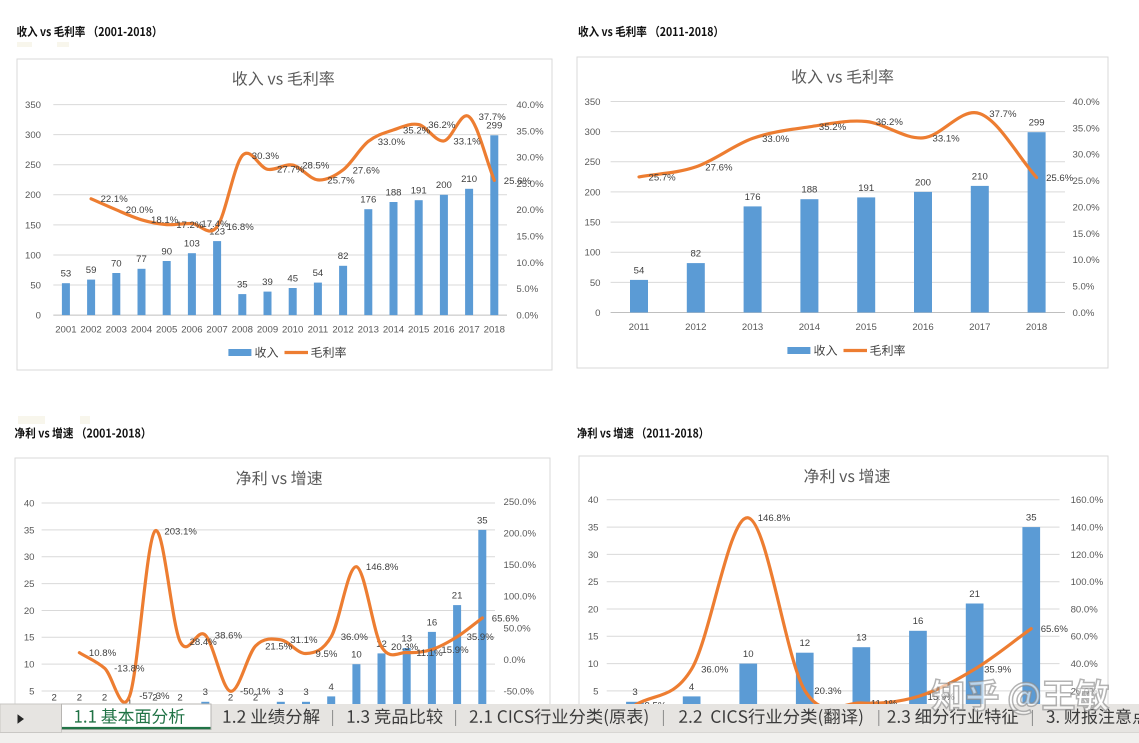 The width and height of the screenshot is (1139, 743). Describe the element at coordinates (518, 181) in the screenshot. I see `svg-text: 25.6%` at that location.